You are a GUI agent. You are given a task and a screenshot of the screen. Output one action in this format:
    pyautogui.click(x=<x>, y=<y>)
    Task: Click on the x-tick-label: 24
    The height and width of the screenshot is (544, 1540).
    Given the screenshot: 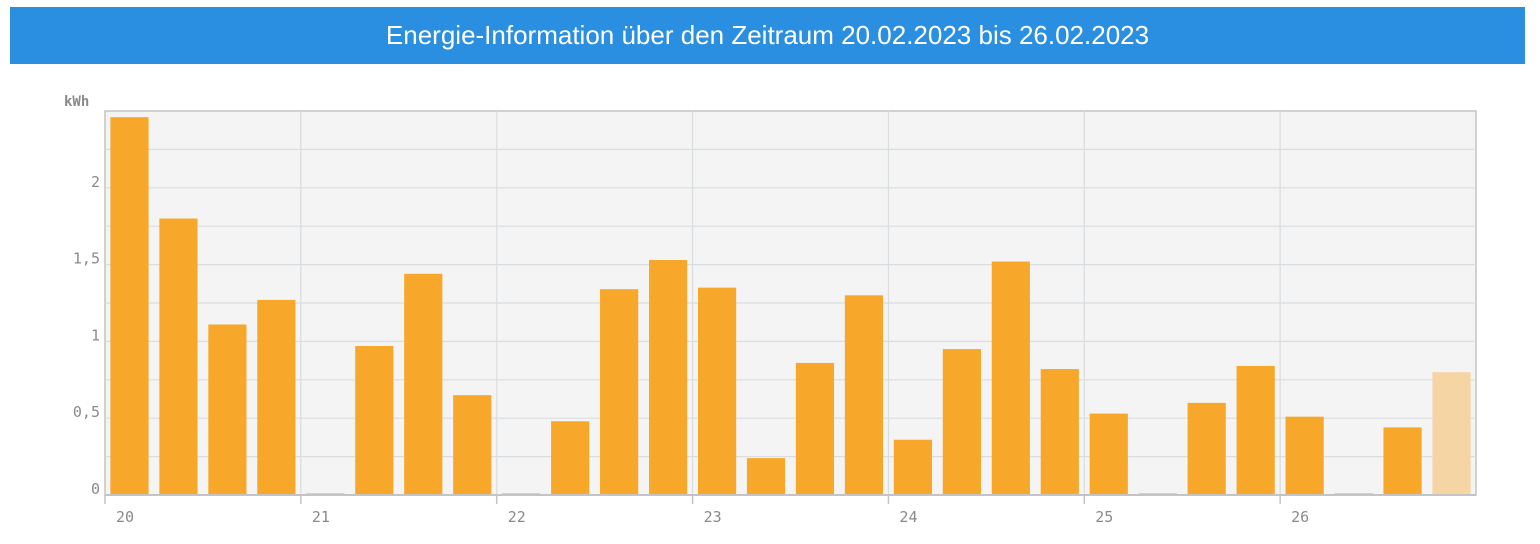 What is the action you would take?
    pyautogui.click(x=908, y=517)
    